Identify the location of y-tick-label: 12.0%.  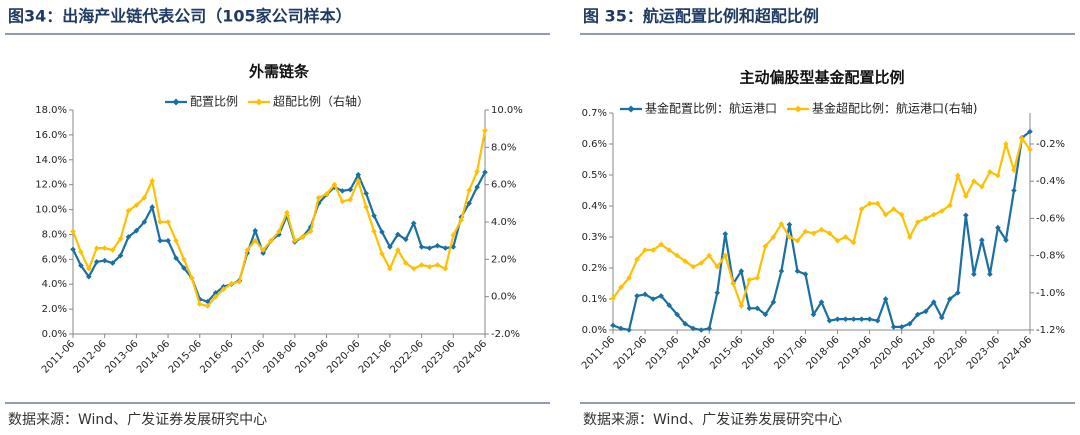
(51, 185).